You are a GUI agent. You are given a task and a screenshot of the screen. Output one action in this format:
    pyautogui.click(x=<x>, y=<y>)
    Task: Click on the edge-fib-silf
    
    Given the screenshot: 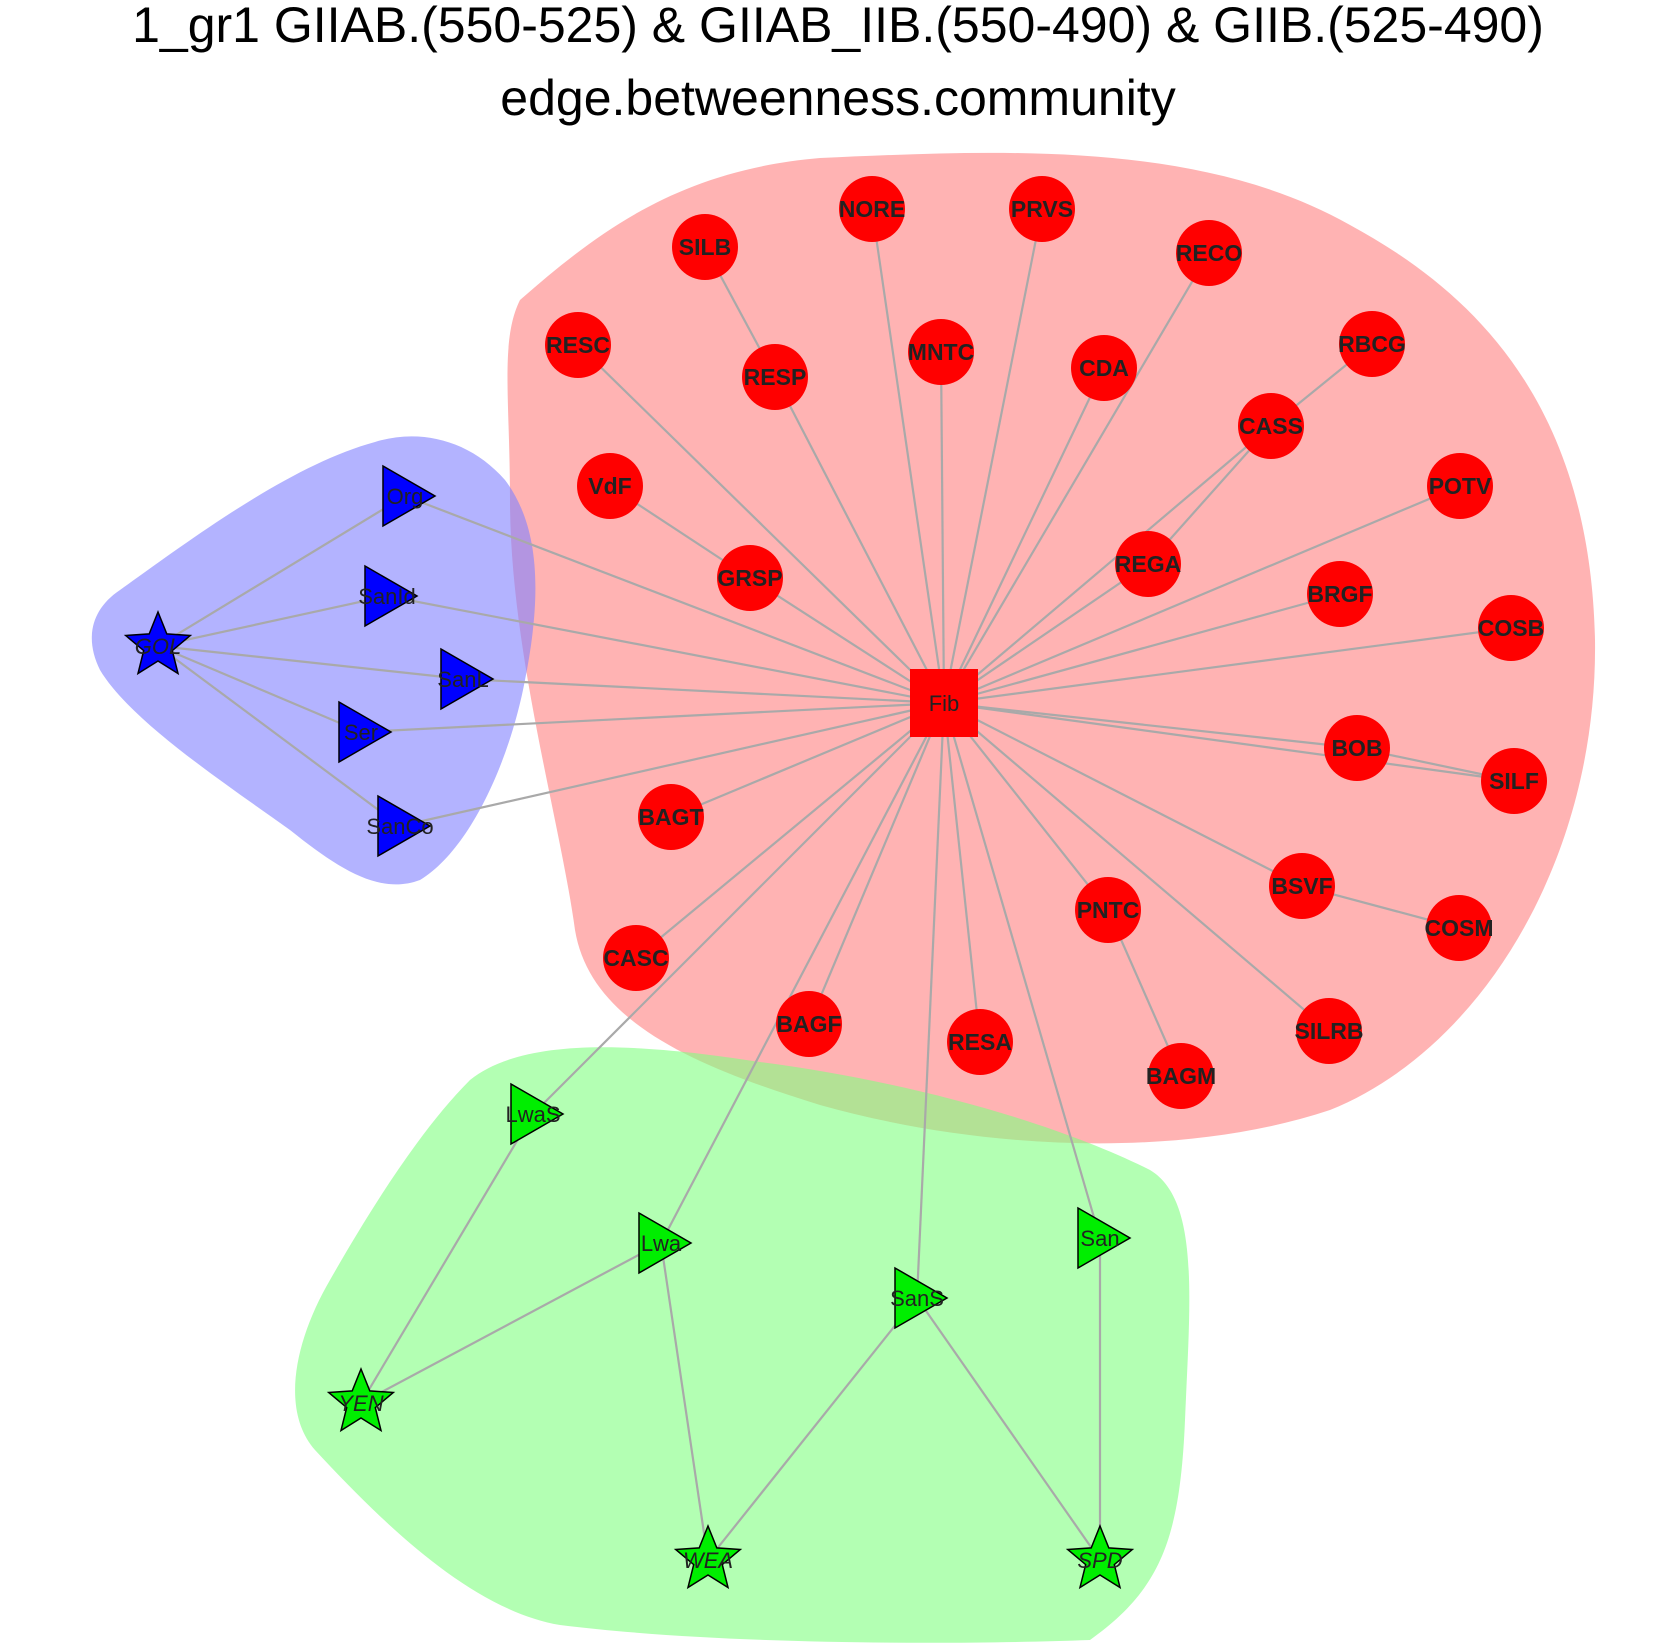 What is the action you would take?
    pyautogui.click(x=1229, y=742)
    